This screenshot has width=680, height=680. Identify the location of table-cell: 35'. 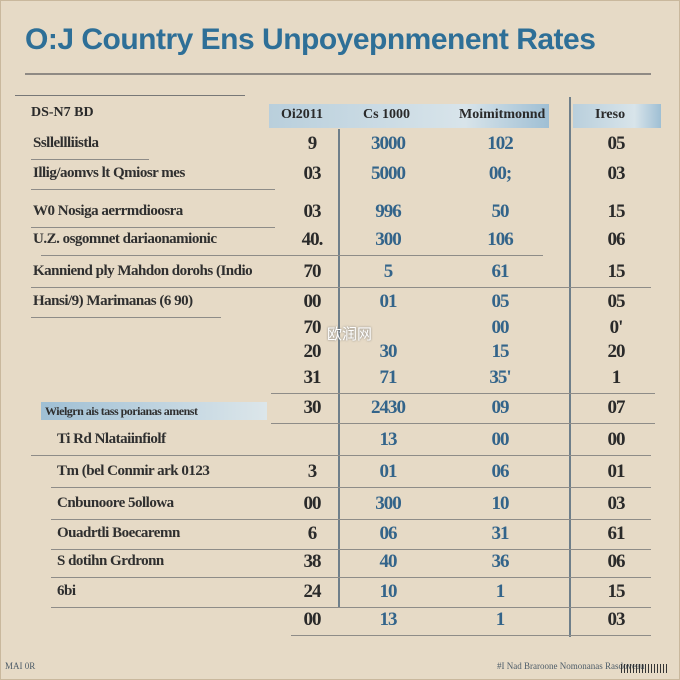
(500, 377).